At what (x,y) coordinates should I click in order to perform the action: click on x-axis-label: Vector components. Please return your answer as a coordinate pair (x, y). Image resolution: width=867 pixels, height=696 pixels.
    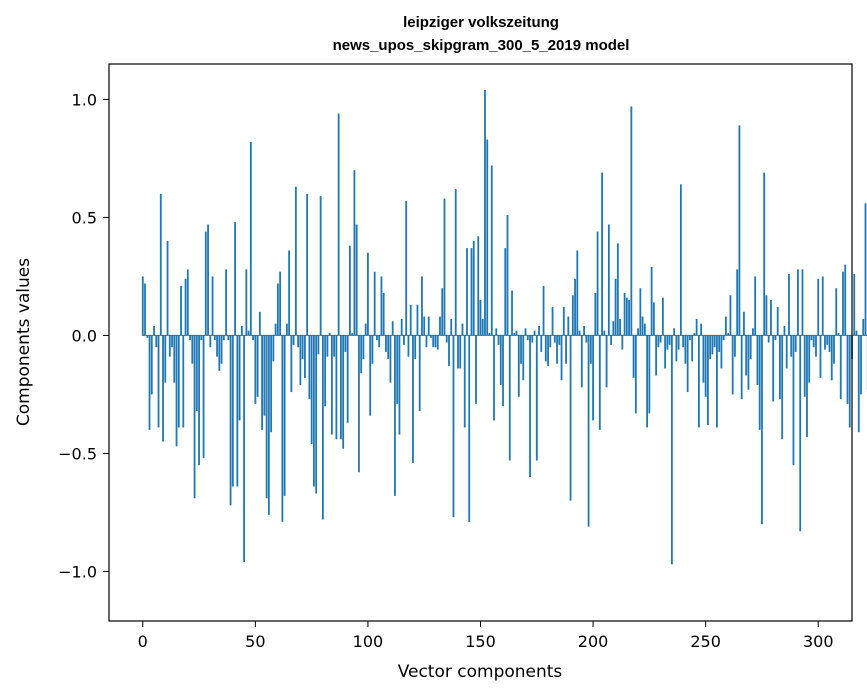
    Looking at the image, I should click on (480, 672).